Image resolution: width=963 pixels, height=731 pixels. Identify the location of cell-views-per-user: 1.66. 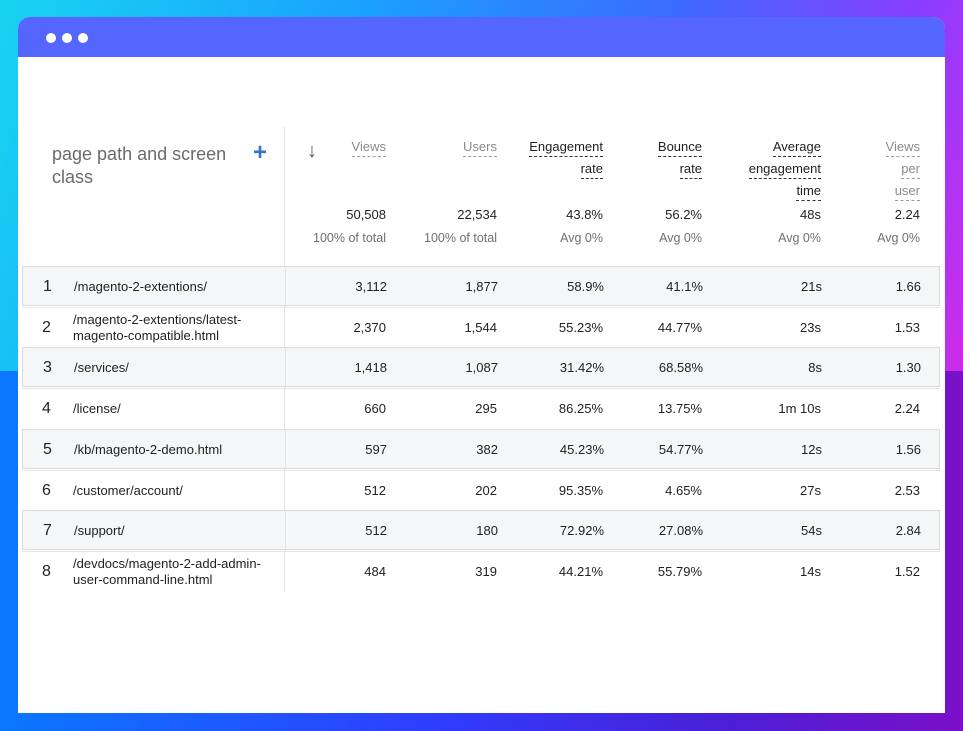
(908, 286).